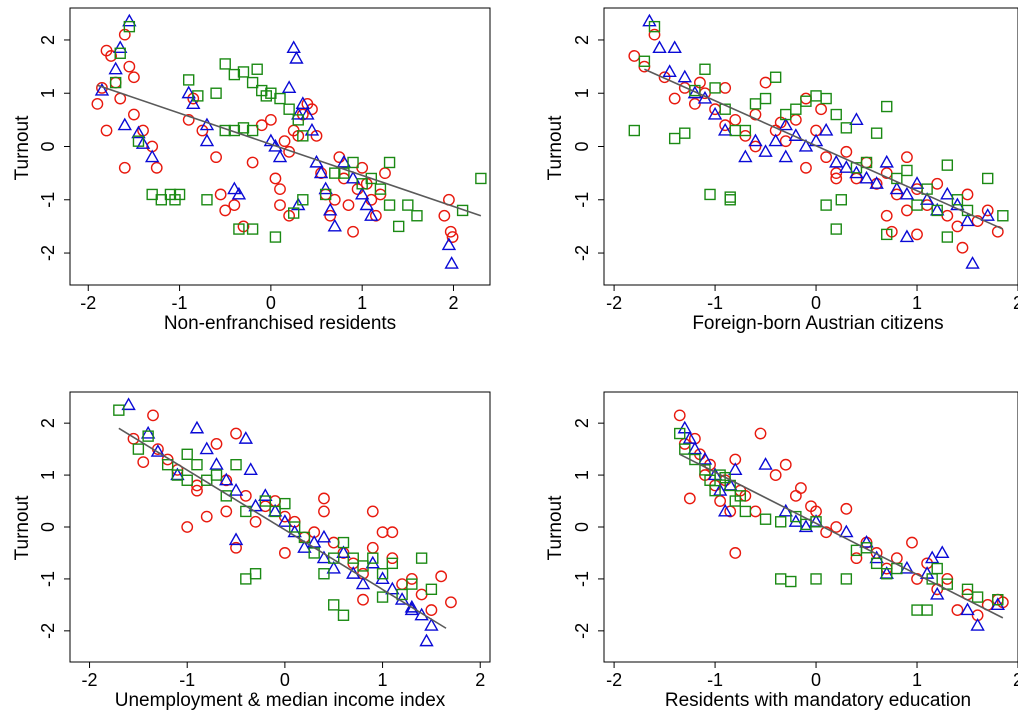 The image size is (1018, 727). Describe the element at coordinates (555, 527) in the screenshot. I see `y-axis-label: Turnout` at that location.